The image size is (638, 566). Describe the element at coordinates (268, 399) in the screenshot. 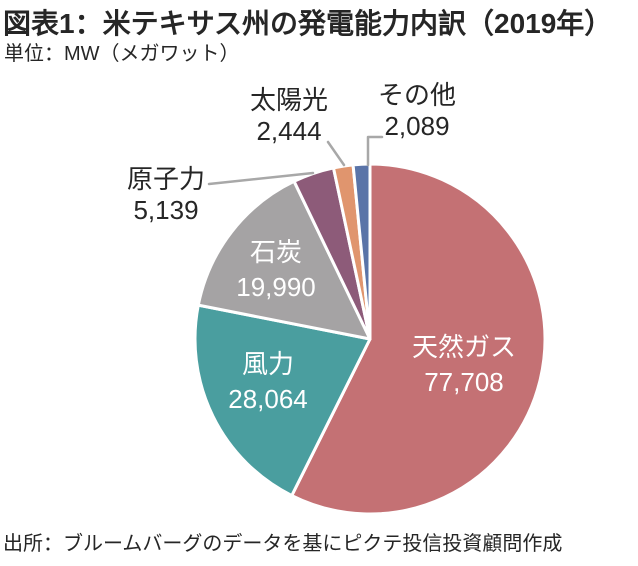

I see `slice-value-wind: 28,064` at that location.